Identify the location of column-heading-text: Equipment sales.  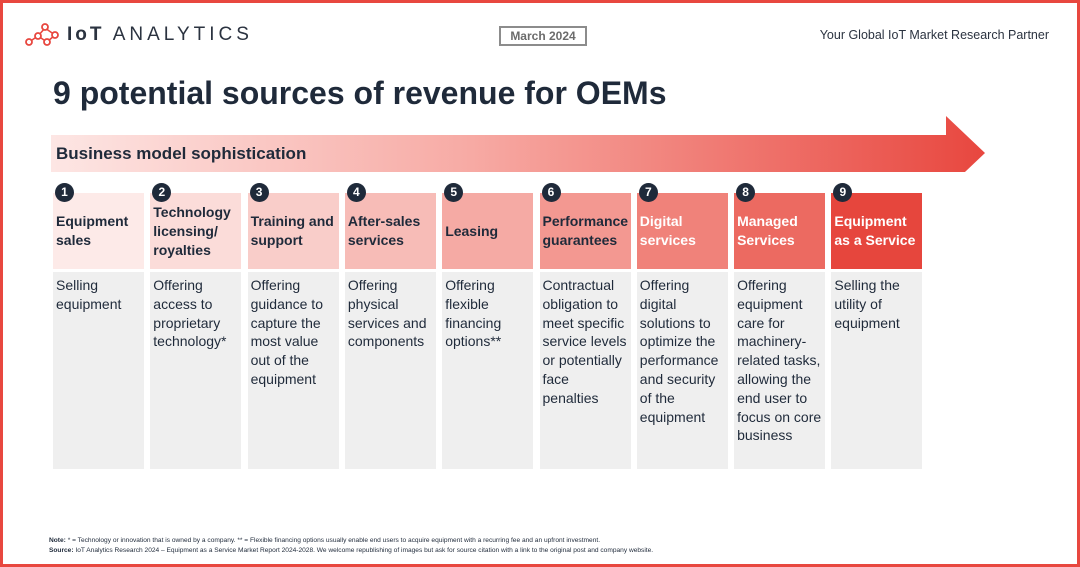
(92, 230).